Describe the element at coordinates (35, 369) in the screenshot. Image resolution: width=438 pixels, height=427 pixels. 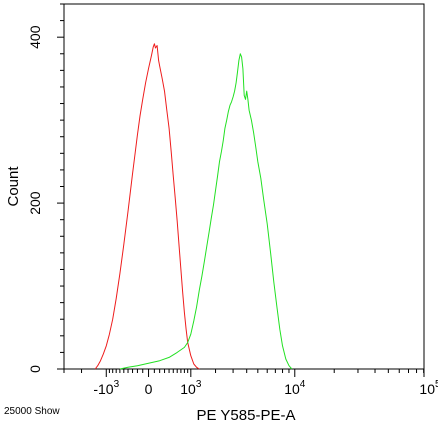
I see `y-tick-label: 0` at that location.